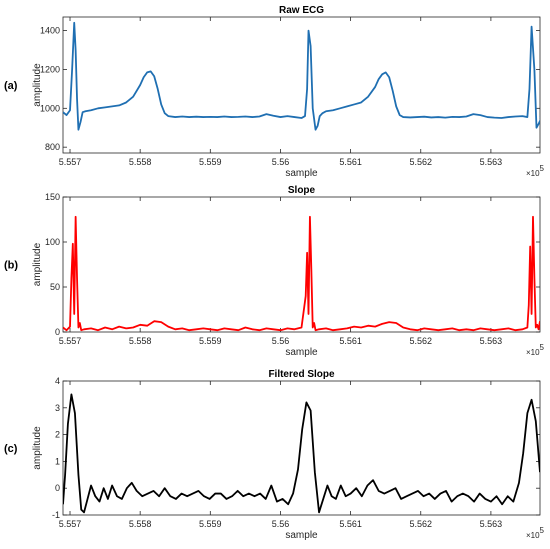  What do you see at coordinates (302, 190) in the screenshot?
I see `chart-title: Slope` at bounding box center [302, 190].